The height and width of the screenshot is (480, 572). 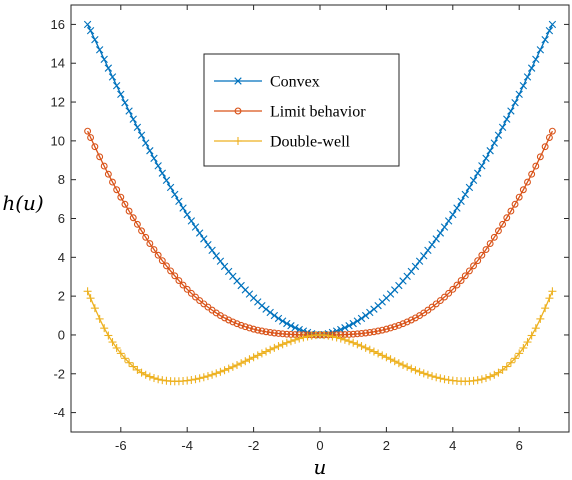 What do you see at coordinates (61, 218) in the screenshot?
I see `y-tick-label: 6` at bounding box center [61, 218].